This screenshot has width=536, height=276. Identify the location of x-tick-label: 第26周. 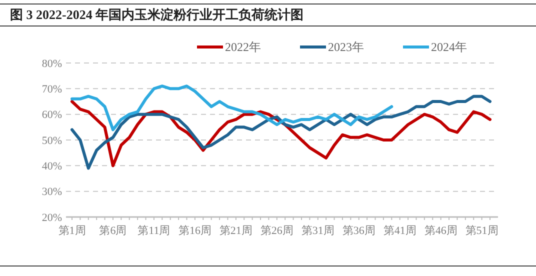
(277, 231).